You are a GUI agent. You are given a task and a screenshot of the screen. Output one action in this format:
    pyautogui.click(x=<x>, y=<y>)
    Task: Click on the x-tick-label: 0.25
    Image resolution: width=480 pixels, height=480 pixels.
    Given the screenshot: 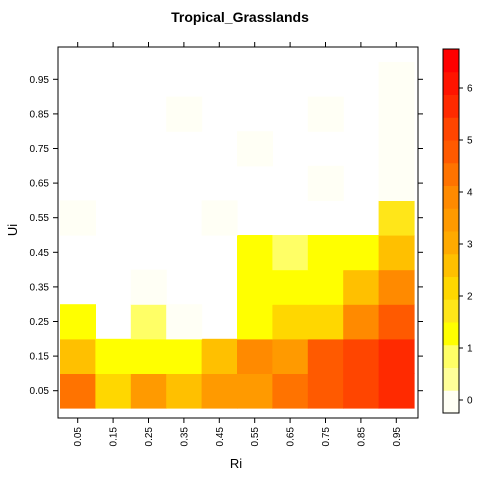 What is the action you would take?
    pyautogui.click(x=149, y=437)
    